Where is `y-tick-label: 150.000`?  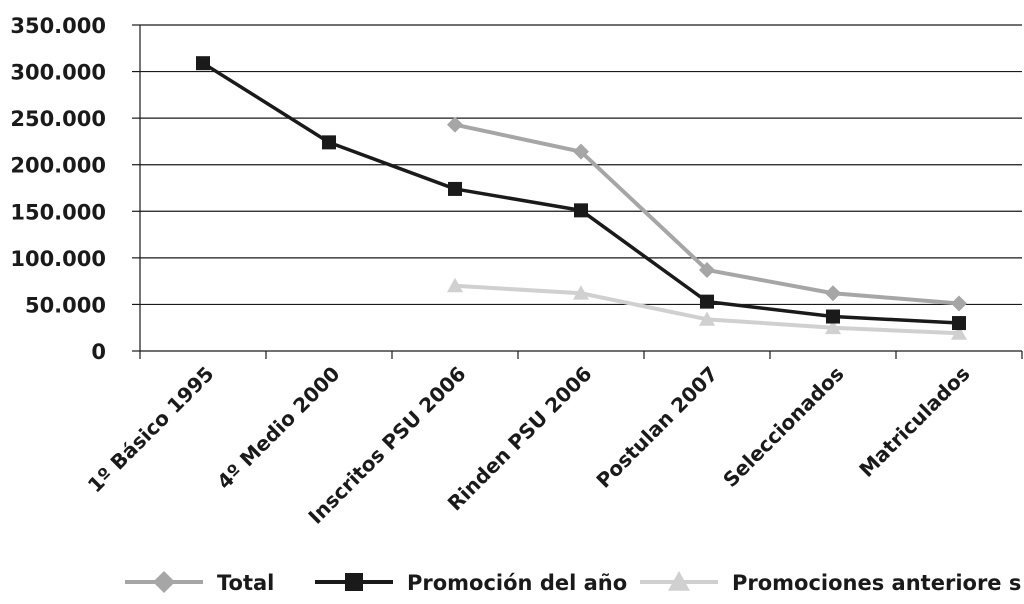 y-tick-label: 150.000 is located at coordinates (58, 212).